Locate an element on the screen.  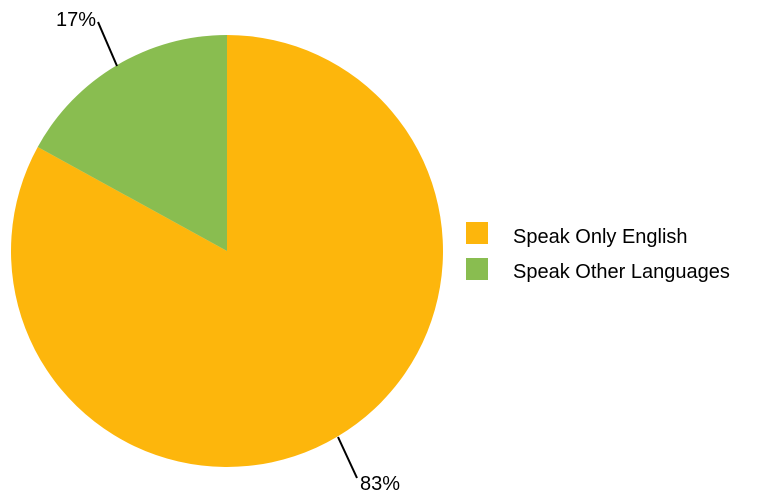
legend-swatch-speak-only-english is located at coordinates (477, 233).